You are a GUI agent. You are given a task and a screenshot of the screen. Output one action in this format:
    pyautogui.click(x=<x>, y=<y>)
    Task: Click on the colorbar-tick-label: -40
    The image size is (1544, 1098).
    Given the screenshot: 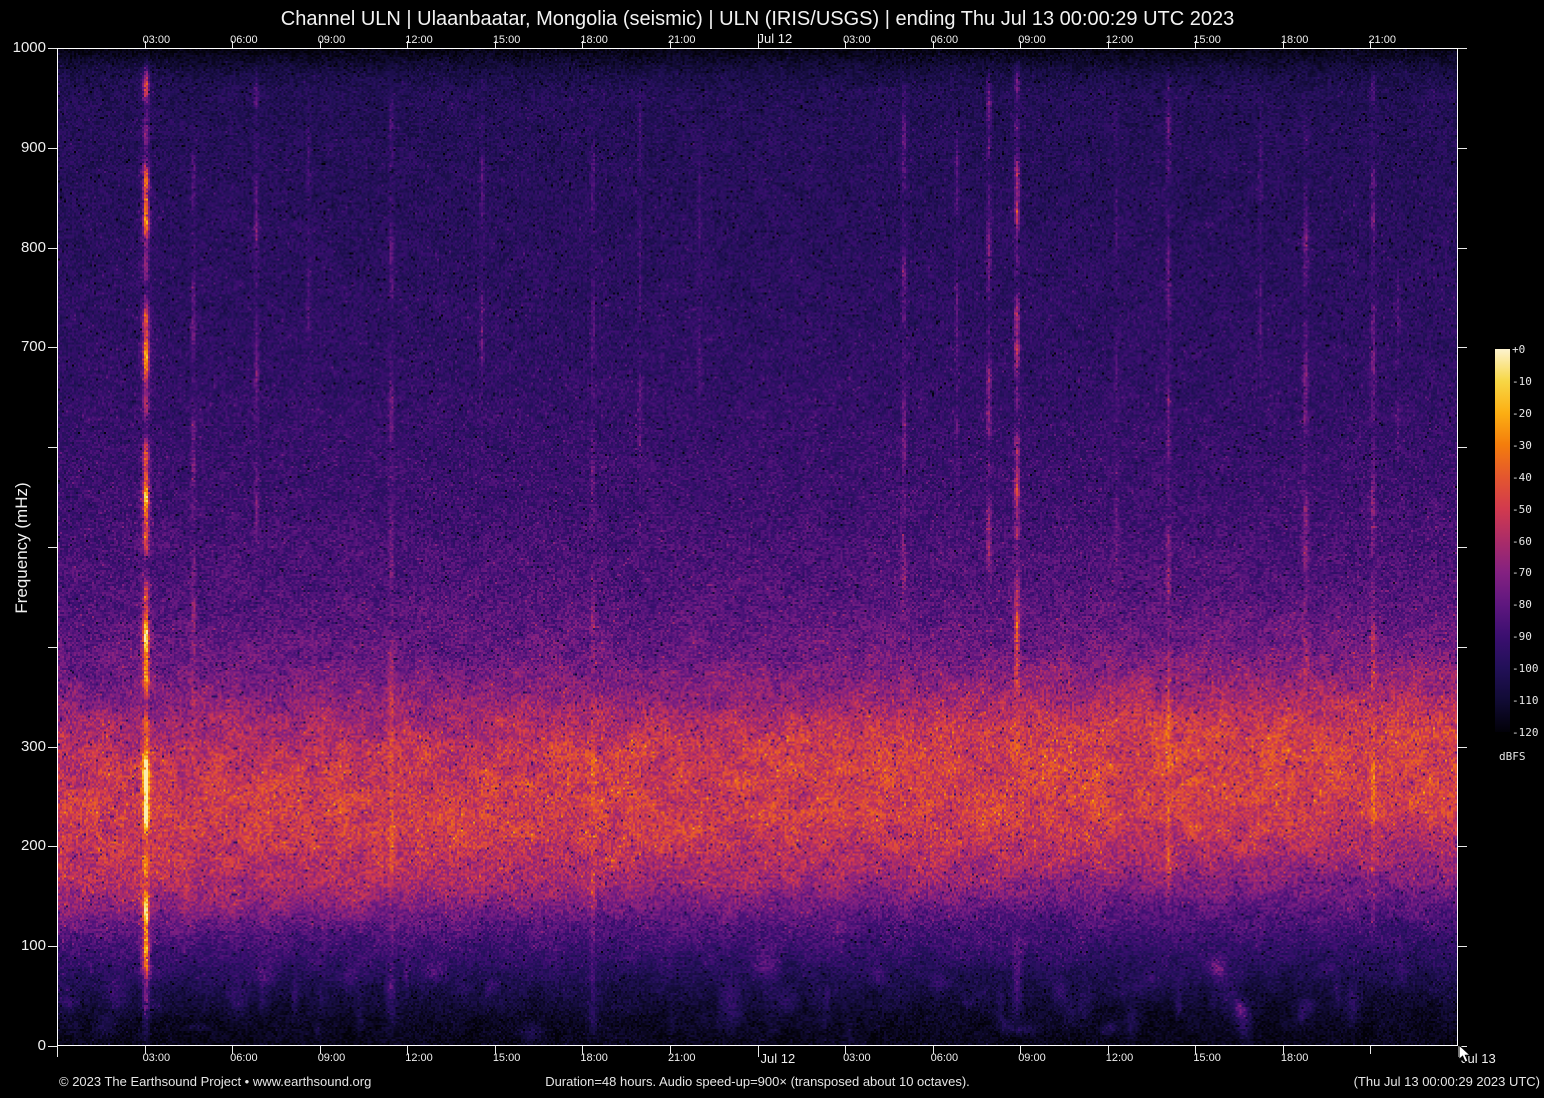 What is the action you would take?
    pyautogui.click(x=1522, y=477)
    